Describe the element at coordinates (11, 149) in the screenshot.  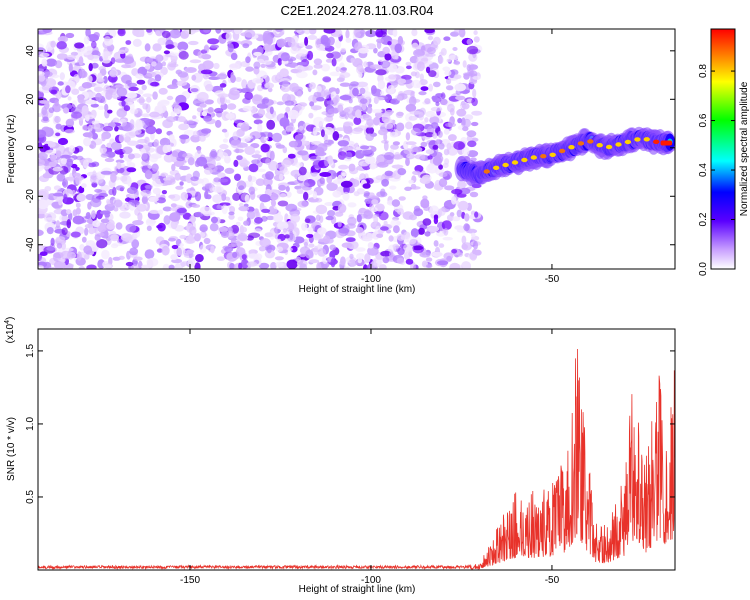
I see `spectrogram-ylabel: Frequency (Hz)` at that location.